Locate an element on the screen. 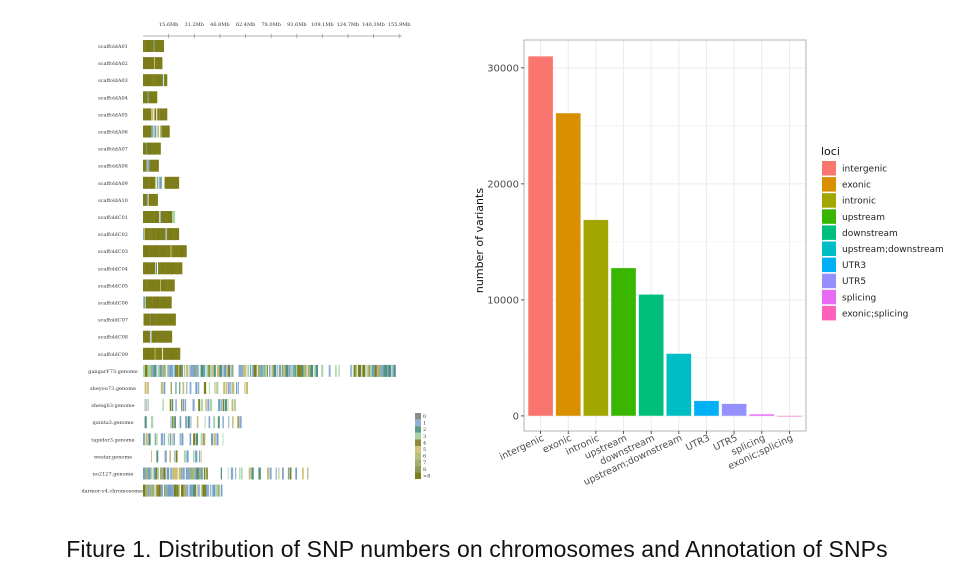 This screenshot has height=574, width=954. chromosome-row: scaffoldA03 is located at coordinates (133, 80).